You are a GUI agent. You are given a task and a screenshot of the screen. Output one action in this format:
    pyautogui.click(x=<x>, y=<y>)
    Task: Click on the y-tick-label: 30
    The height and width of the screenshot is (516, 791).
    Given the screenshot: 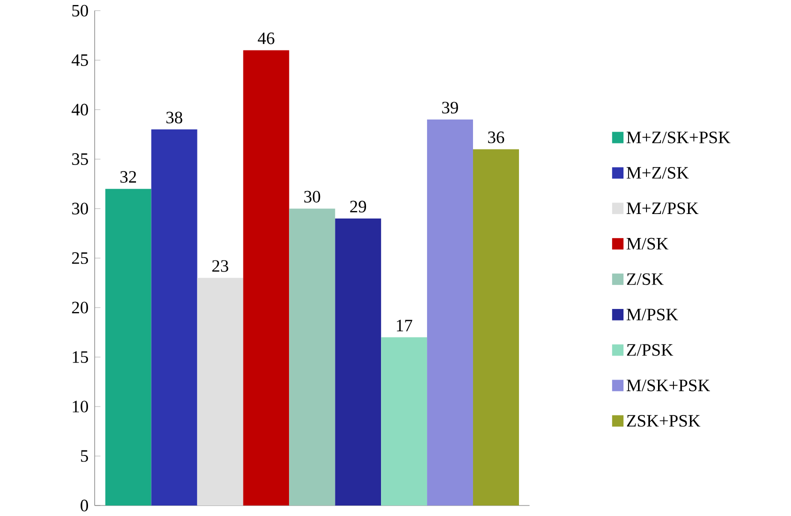 What is the action you would take?
    pyautogui.click(x=80, y=208)
    